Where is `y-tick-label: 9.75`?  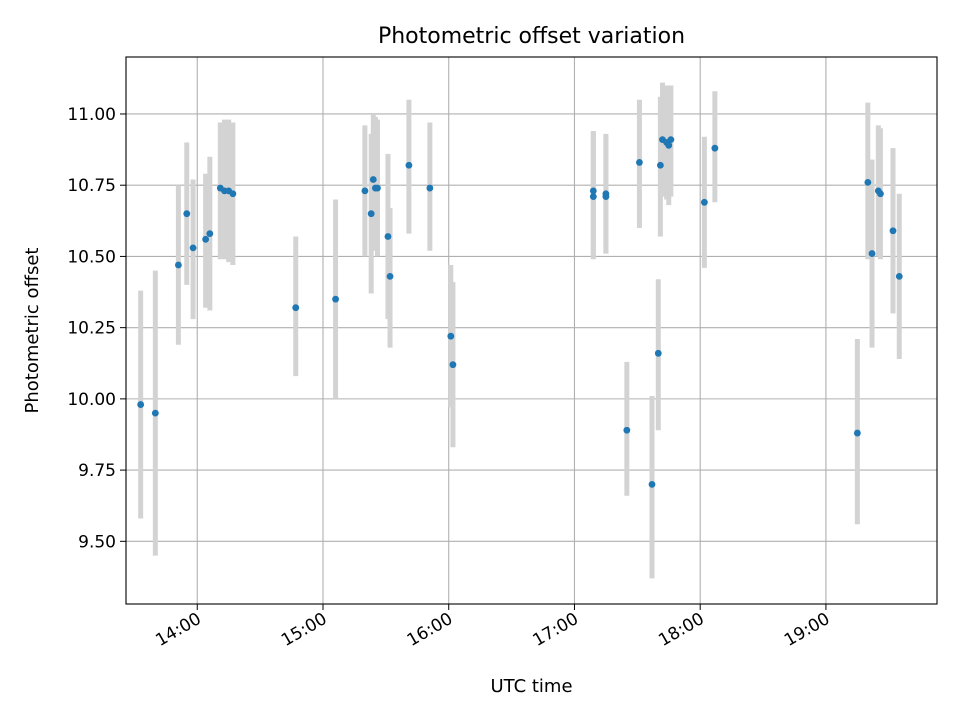
y-tick-label: 9.75 is located at coordinates (97, 471).